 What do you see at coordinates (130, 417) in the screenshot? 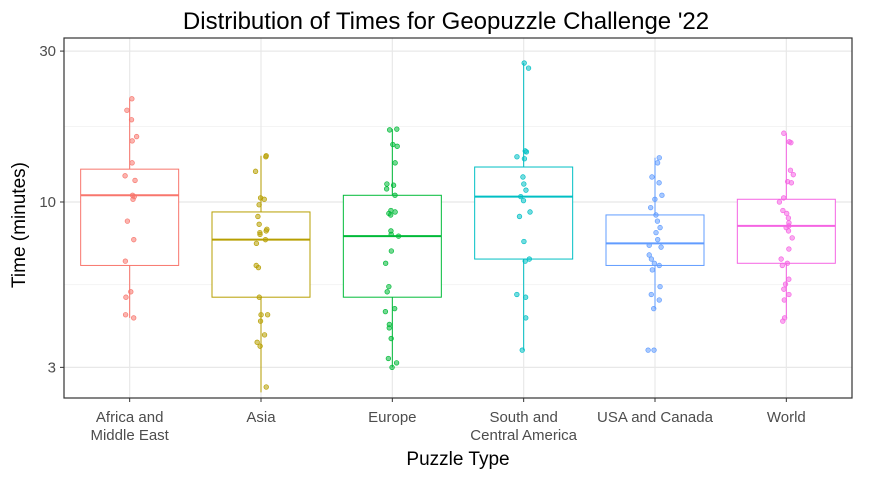
I see `x-tick-label-line: Africa and` at bounding box center [130, 417].